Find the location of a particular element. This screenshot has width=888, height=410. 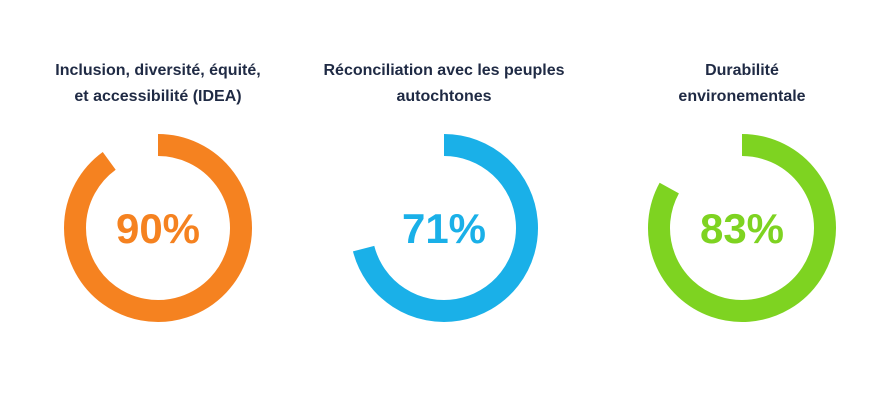

chart-title-line: Réconciliation avec les peuples is located at coordinates (444, 70).